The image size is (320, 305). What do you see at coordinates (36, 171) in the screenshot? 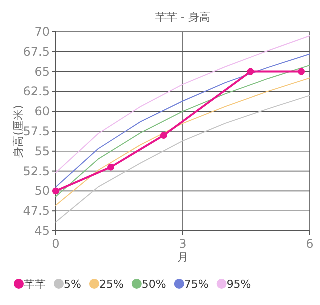
I see `y-tick-label: 52.5` at bounding box center [36, 171].